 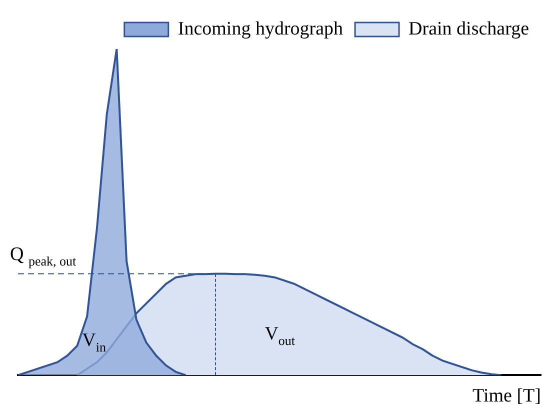 I want to click on legend-label: Drain discharge, so click(x=468, y=29).